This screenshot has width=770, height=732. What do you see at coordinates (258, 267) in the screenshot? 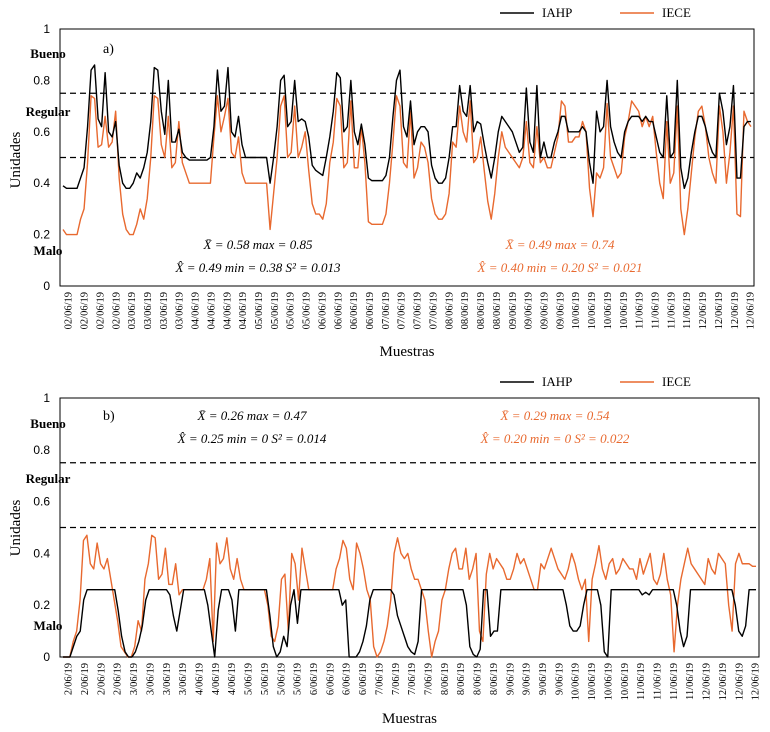
I see `stats-iahp-line2: X̂ = 0.49 min = 0.38 S² = 0.013` at bounding box center [258, 267].